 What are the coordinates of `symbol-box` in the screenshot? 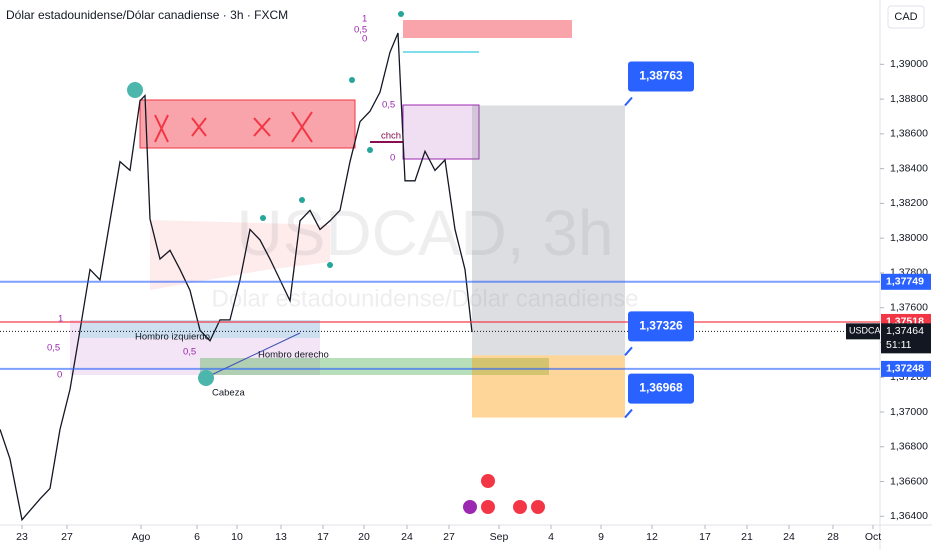 It's located at (863, 331).